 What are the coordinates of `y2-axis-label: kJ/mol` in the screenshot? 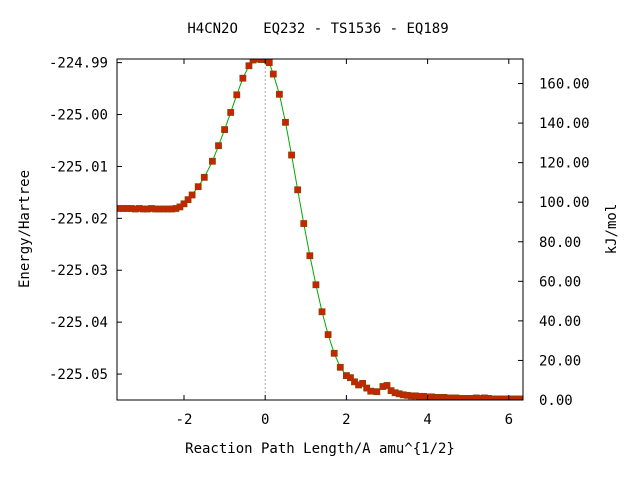 It's located at (612, 229).